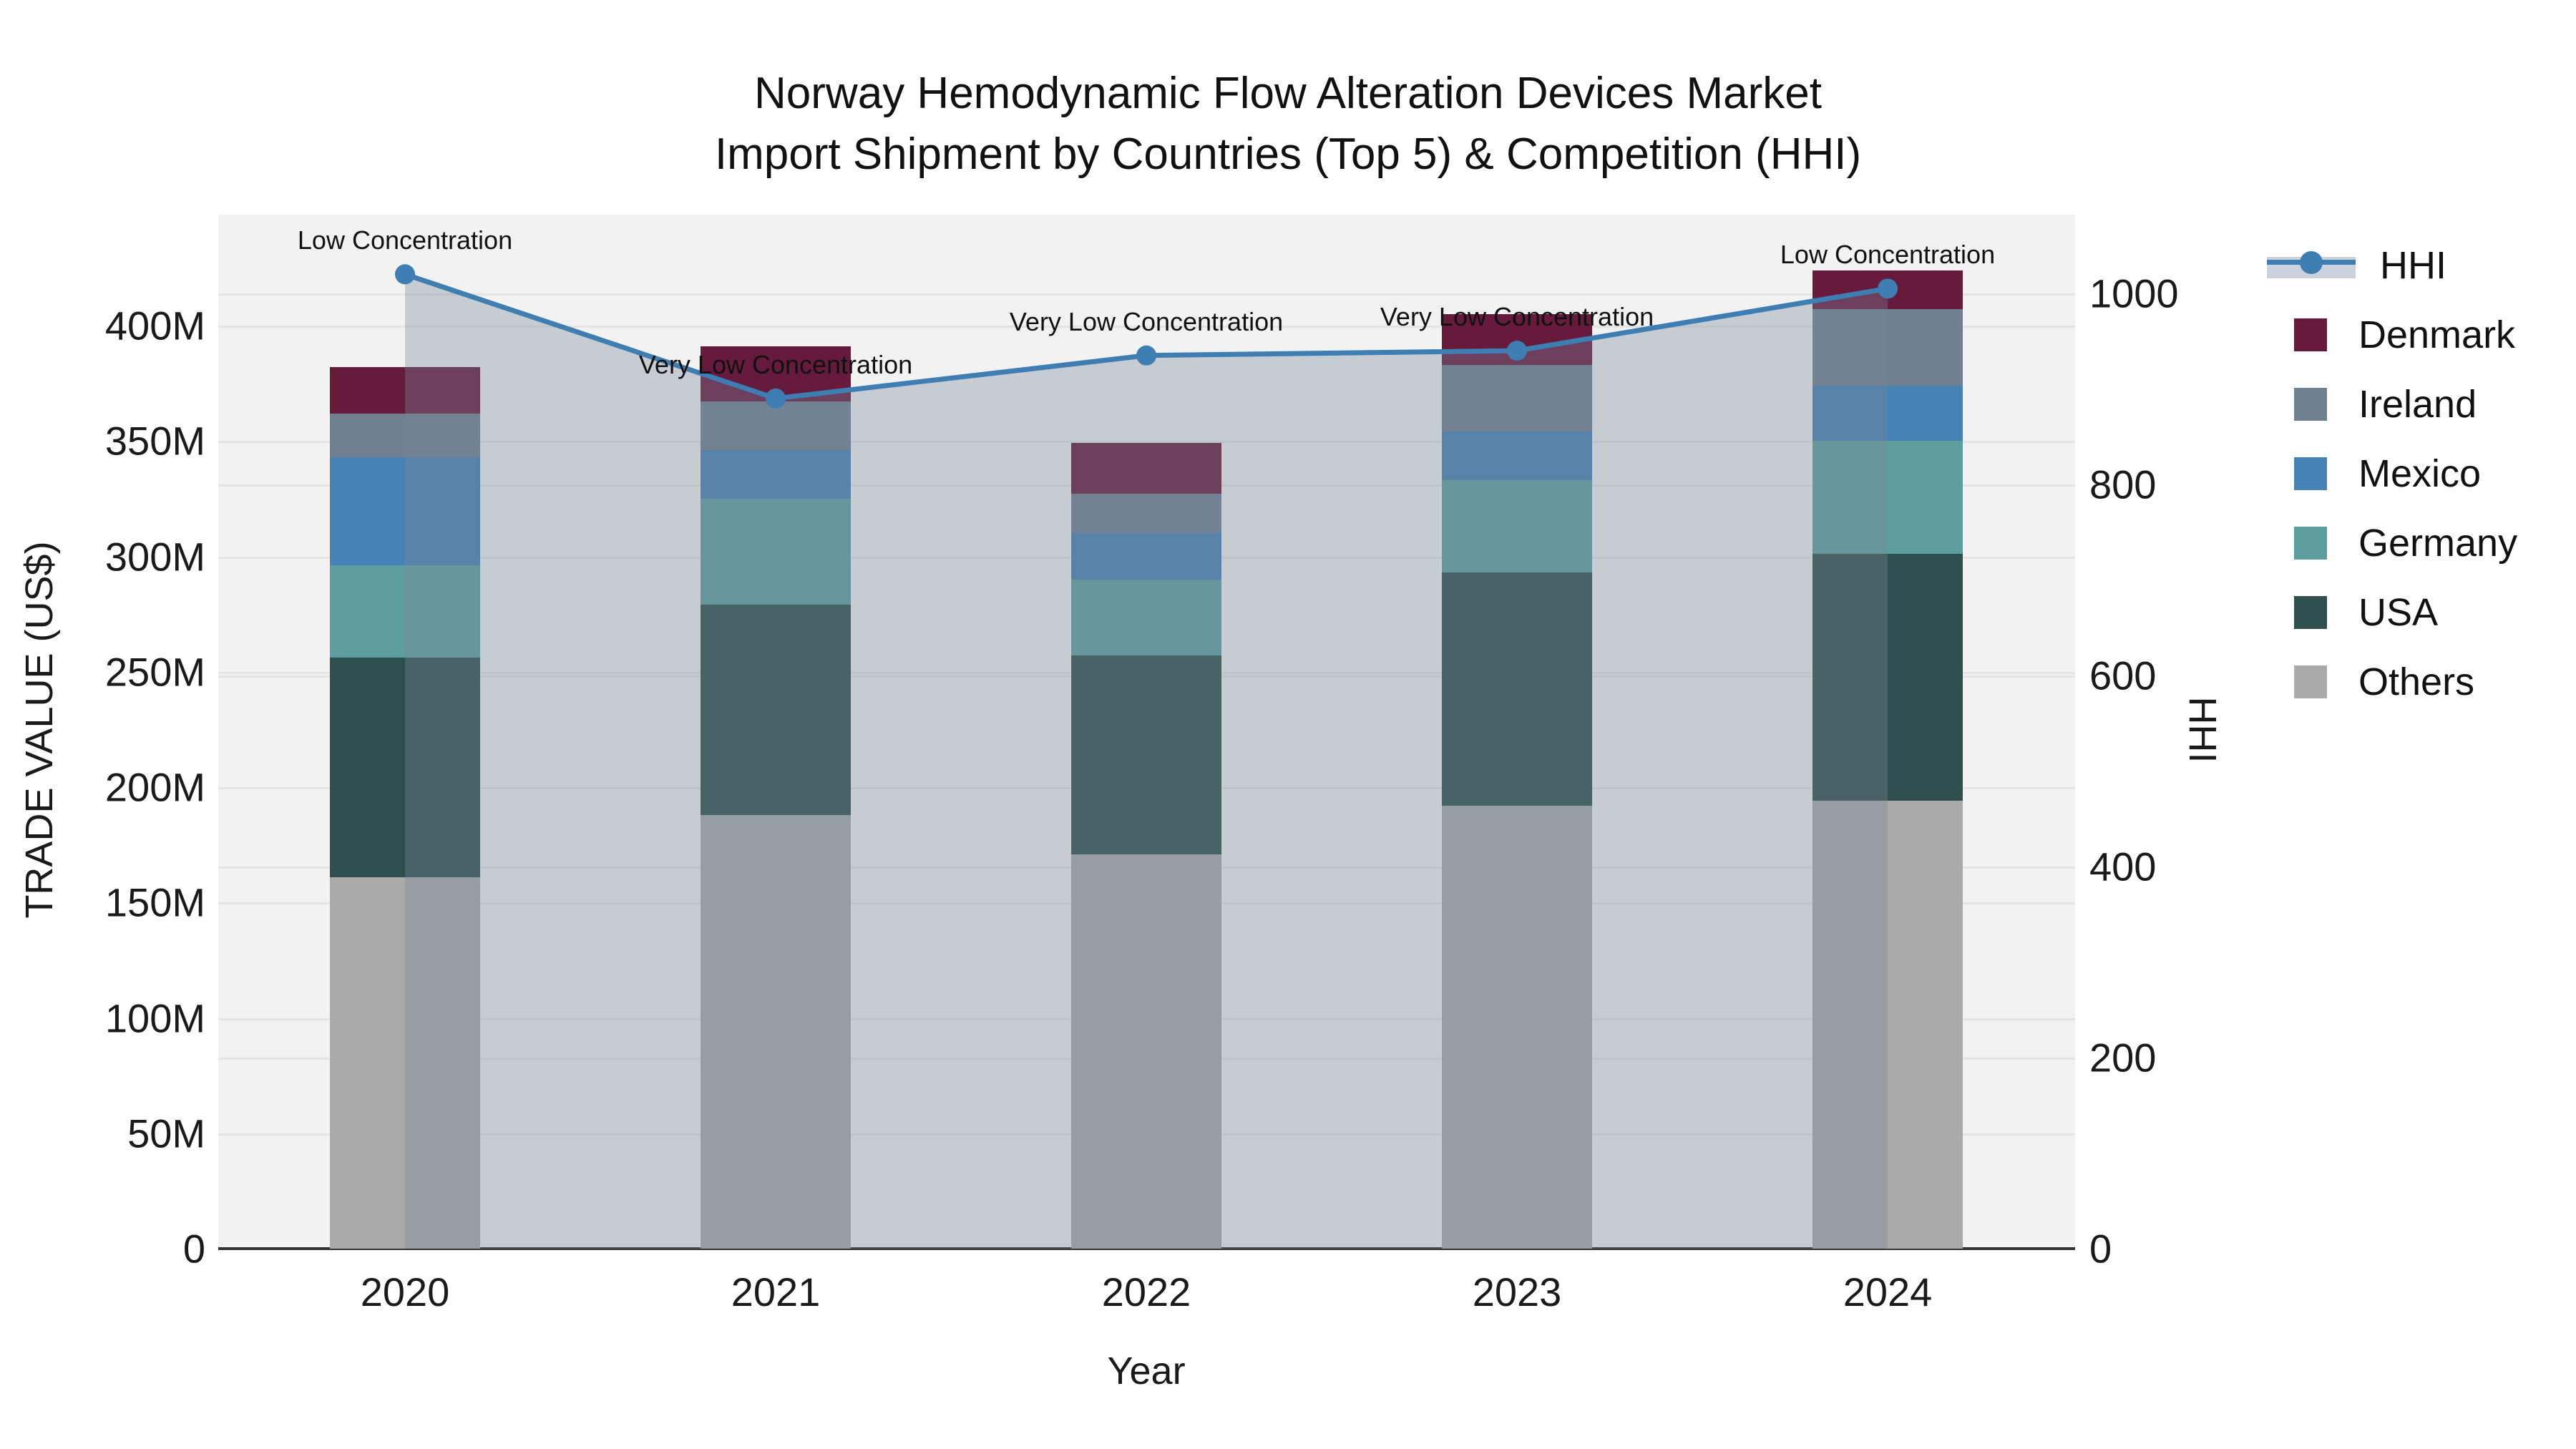  Describe the element at coordinates (2123, 866) in the screenshot. I see `right-axis-tick: 400` at that location.